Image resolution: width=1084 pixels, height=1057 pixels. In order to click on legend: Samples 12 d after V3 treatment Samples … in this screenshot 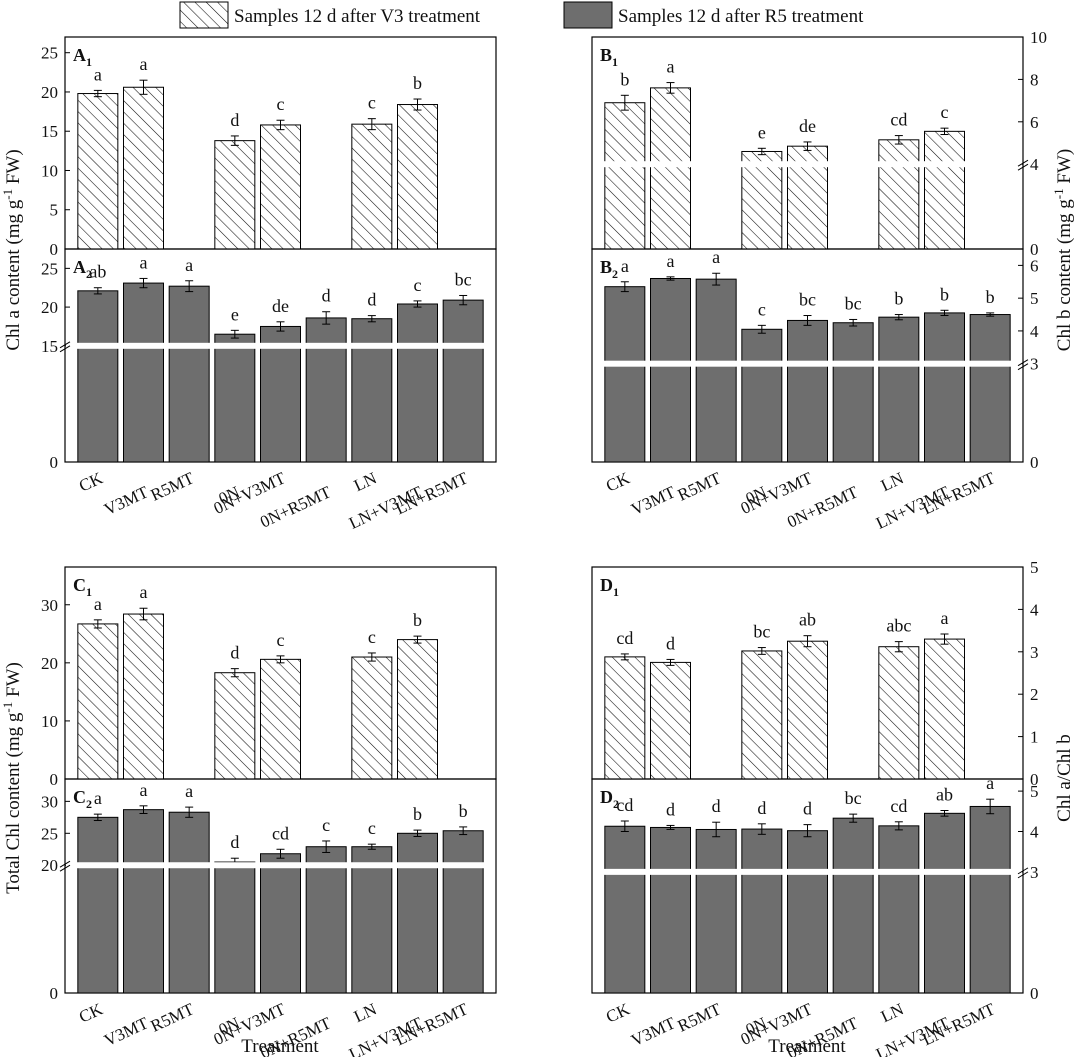, I will do `click(521, 15)`.